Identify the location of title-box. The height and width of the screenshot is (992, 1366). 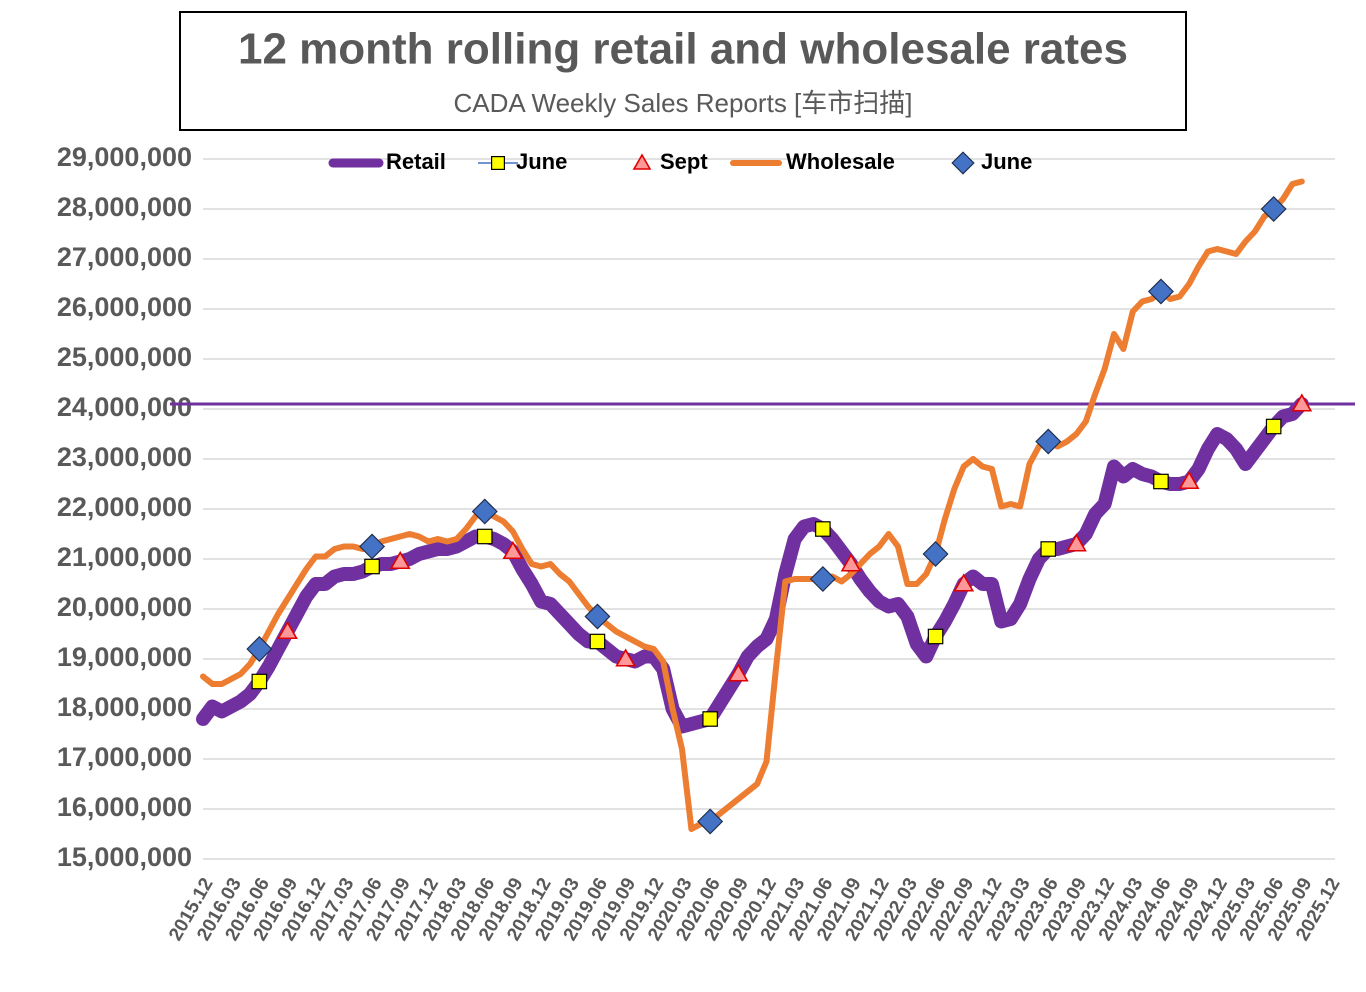
(683, 71).